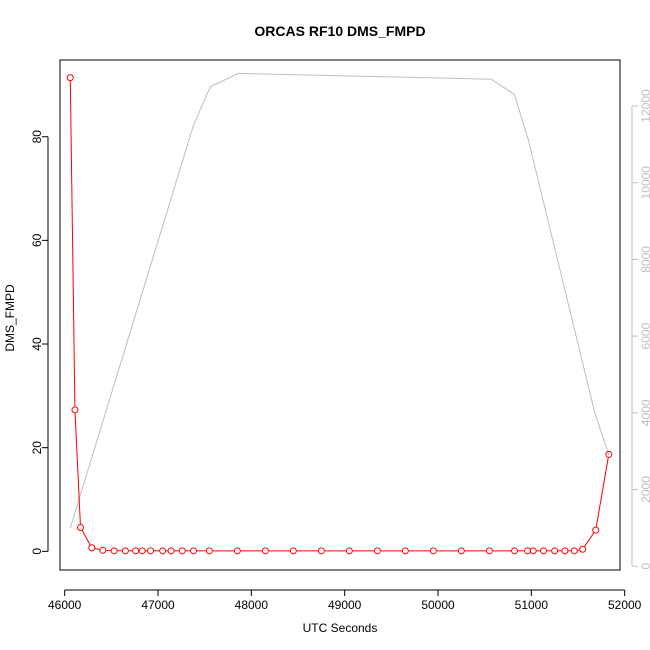 The width and height of the screenshot is (650, 650). What do you see at coordinates (37, 344) in the screenshot?
I see `y-tick-label-left: 40` at bounding box center [37, 344].